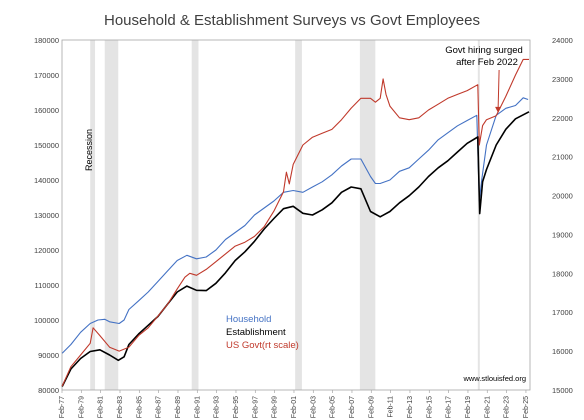  I want to click on x-tick-label: Feb-23, so click(507, 407).